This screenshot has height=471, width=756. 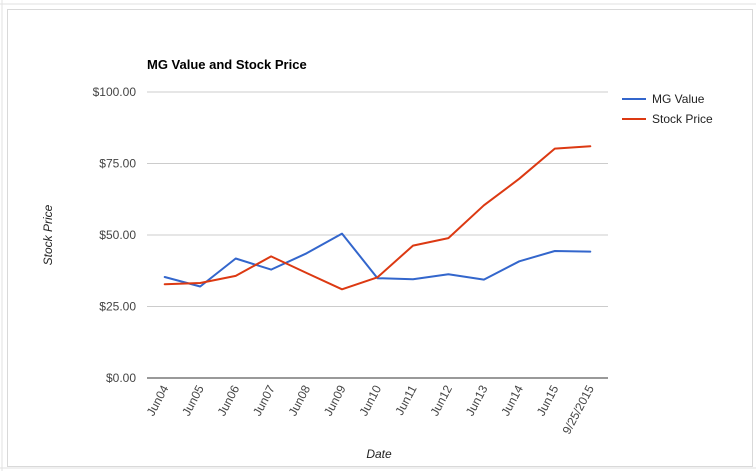 I want to click on y-tick-label: $75.00, so click(x=117, y=164).